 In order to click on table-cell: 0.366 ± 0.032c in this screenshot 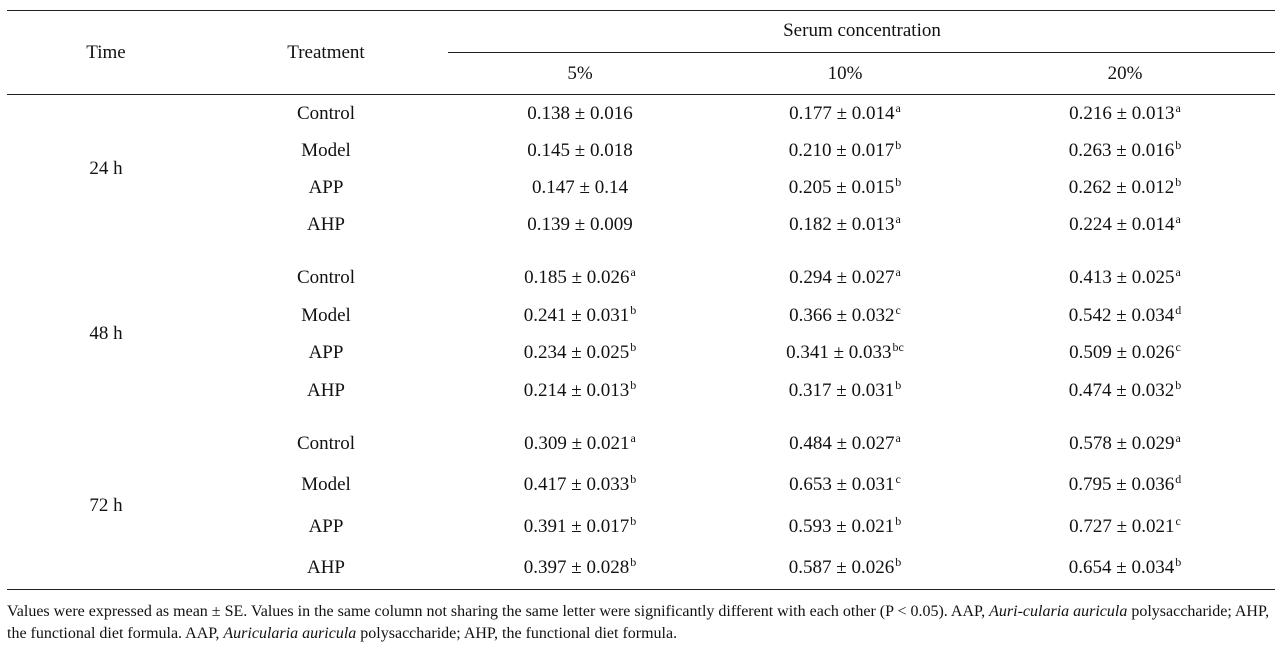, I will do `click(845, 315)`.